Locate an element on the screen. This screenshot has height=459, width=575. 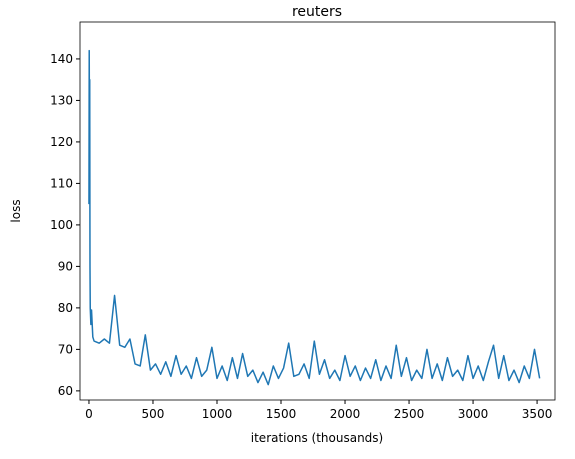
y-tick-label: 140 is located at coordinates (61, 59).